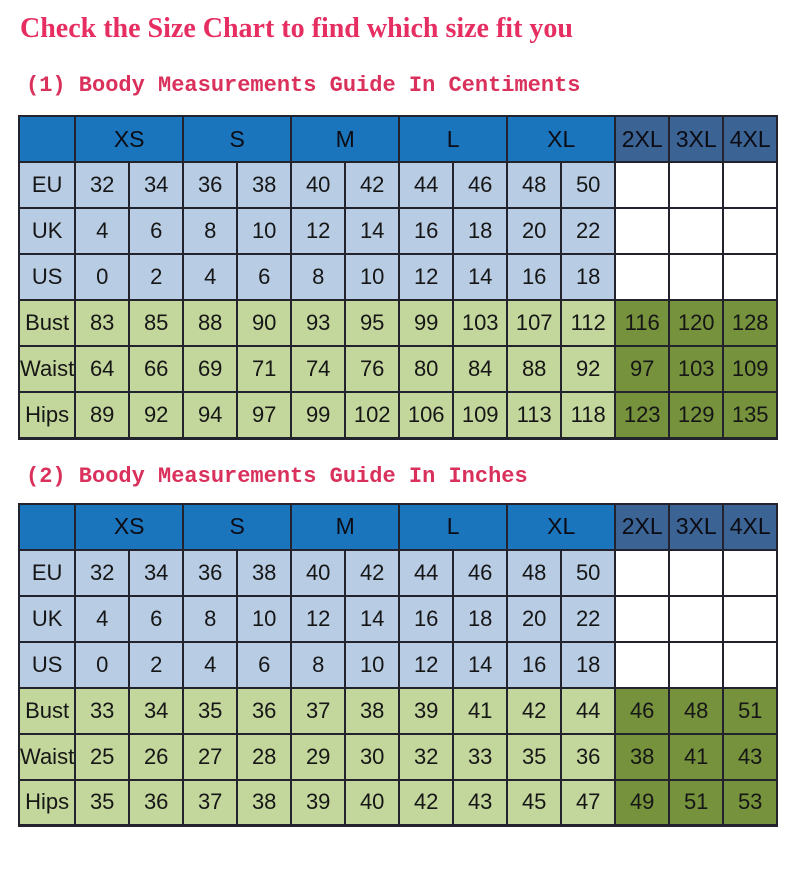 This screenshot has height=893, width=794. Describe the element at coordinates (534, 802) in the screenshot. I see `value-cell: 45` at that location.